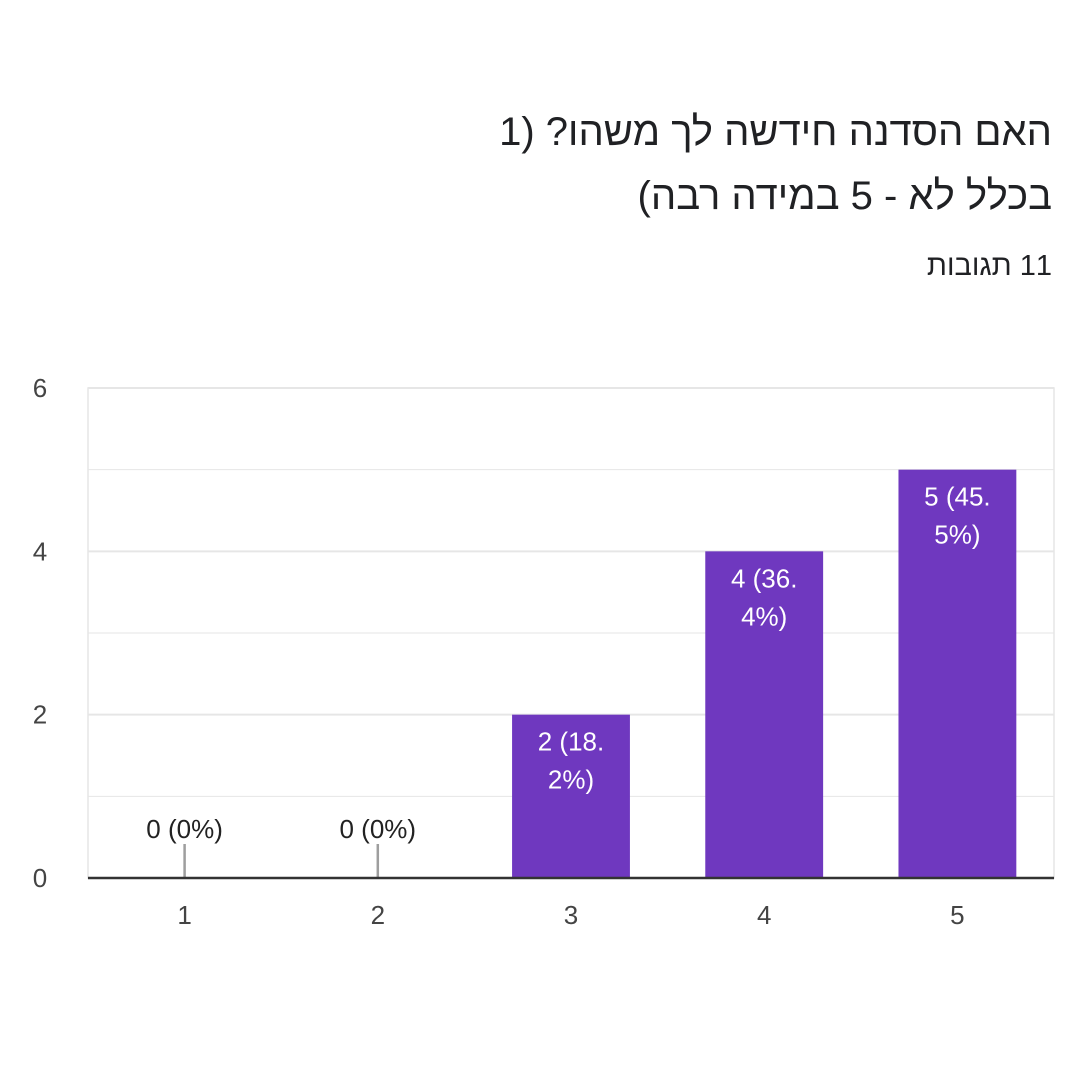  What do you see at coordinates (40, 388) in the screenshot?
I see `y-tick-label: 6` at bounding box center [40, 388].